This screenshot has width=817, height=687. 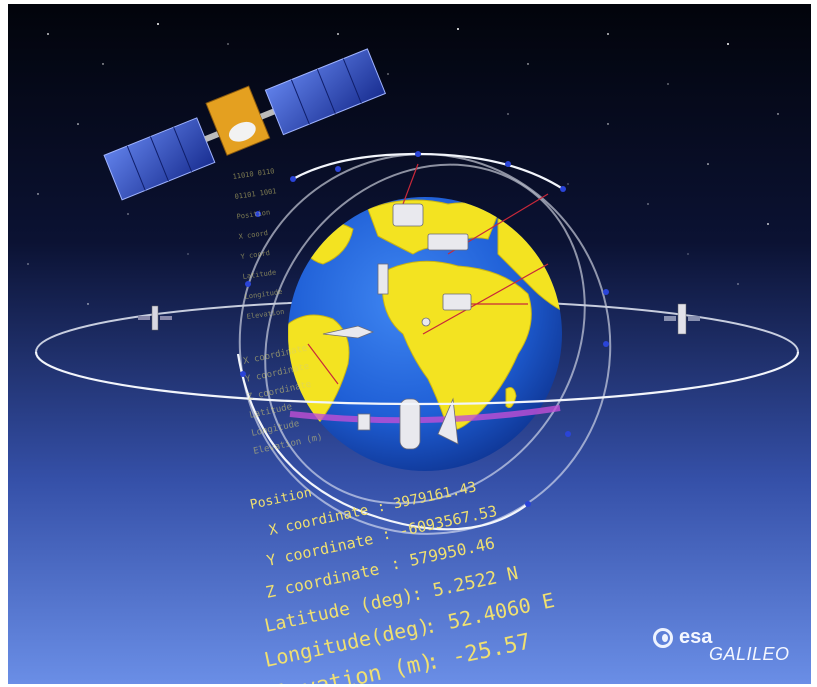 I want to click on satellite-left, so click(x=155, y=318).